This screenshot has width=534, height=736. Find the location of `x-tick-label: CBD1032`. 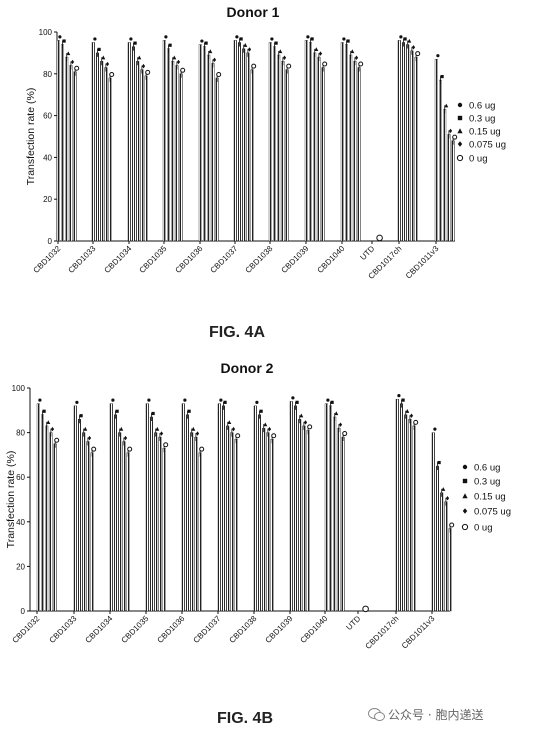

x-tick-label: CBD1032 is located at coordinates (47, 259).